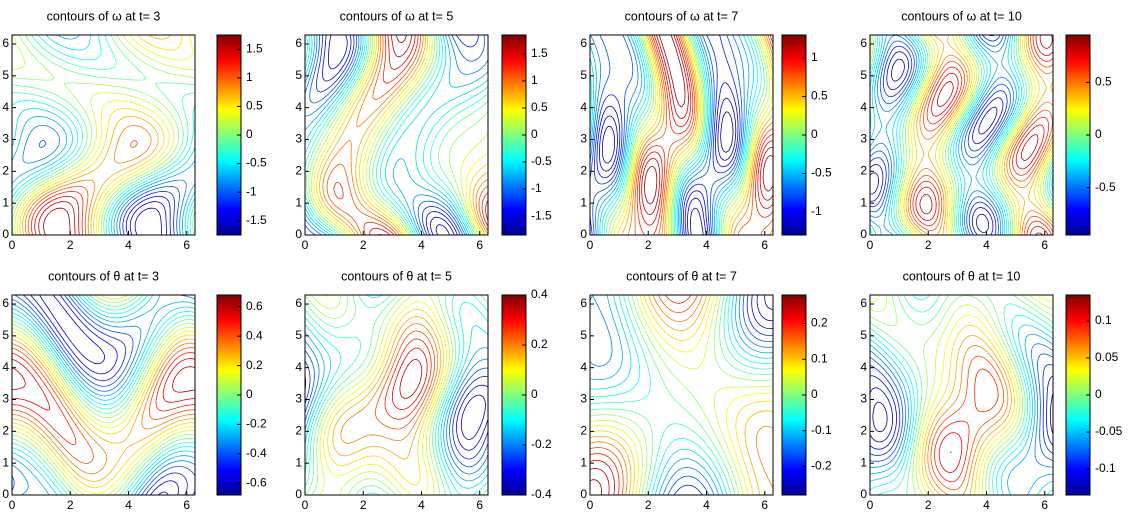 Image resolution: width=1146 pixels, height=521 pixels. What do you see at coordinates (256, 424) in the screenshot?
I see `colorbar-tick-label: -0.2` at bounding box center [256, 424].